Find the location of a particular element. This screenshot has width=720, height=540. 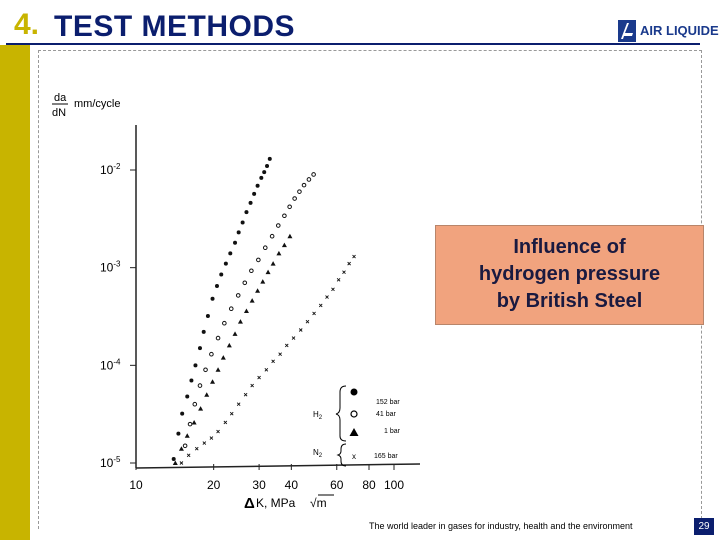

accent-band is located at coordinates (15, 292).